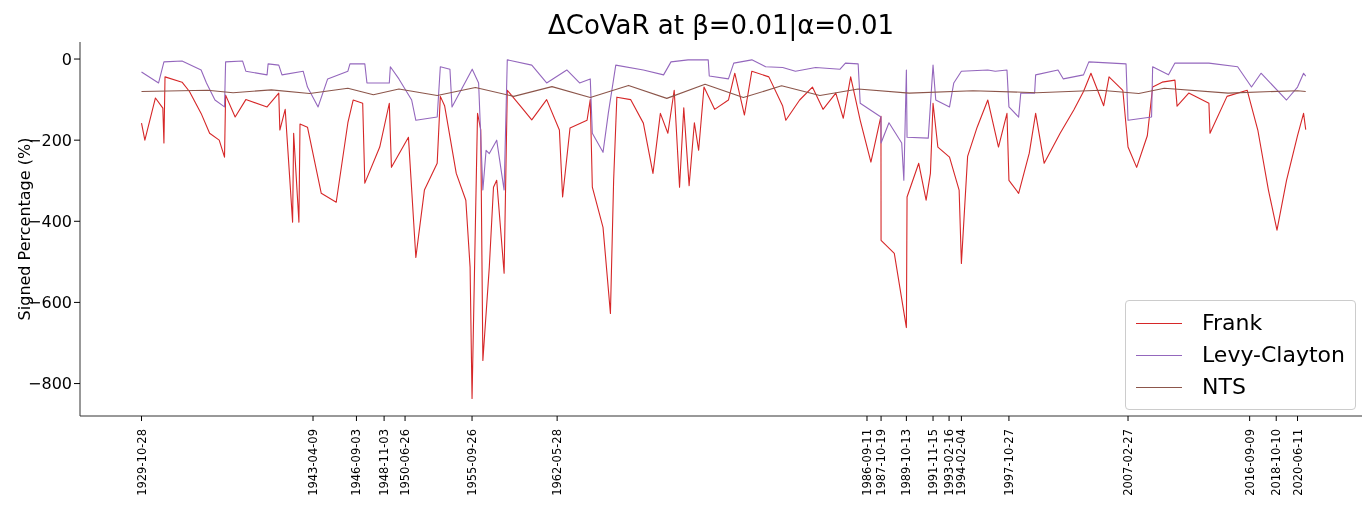 The width and height of the screenshot is (1368, 525). What do you see at coordinates (1276, 462) in the screenshot?
I see `x-tick-label: 2018-10-10` at bounding box center [1276, 462].